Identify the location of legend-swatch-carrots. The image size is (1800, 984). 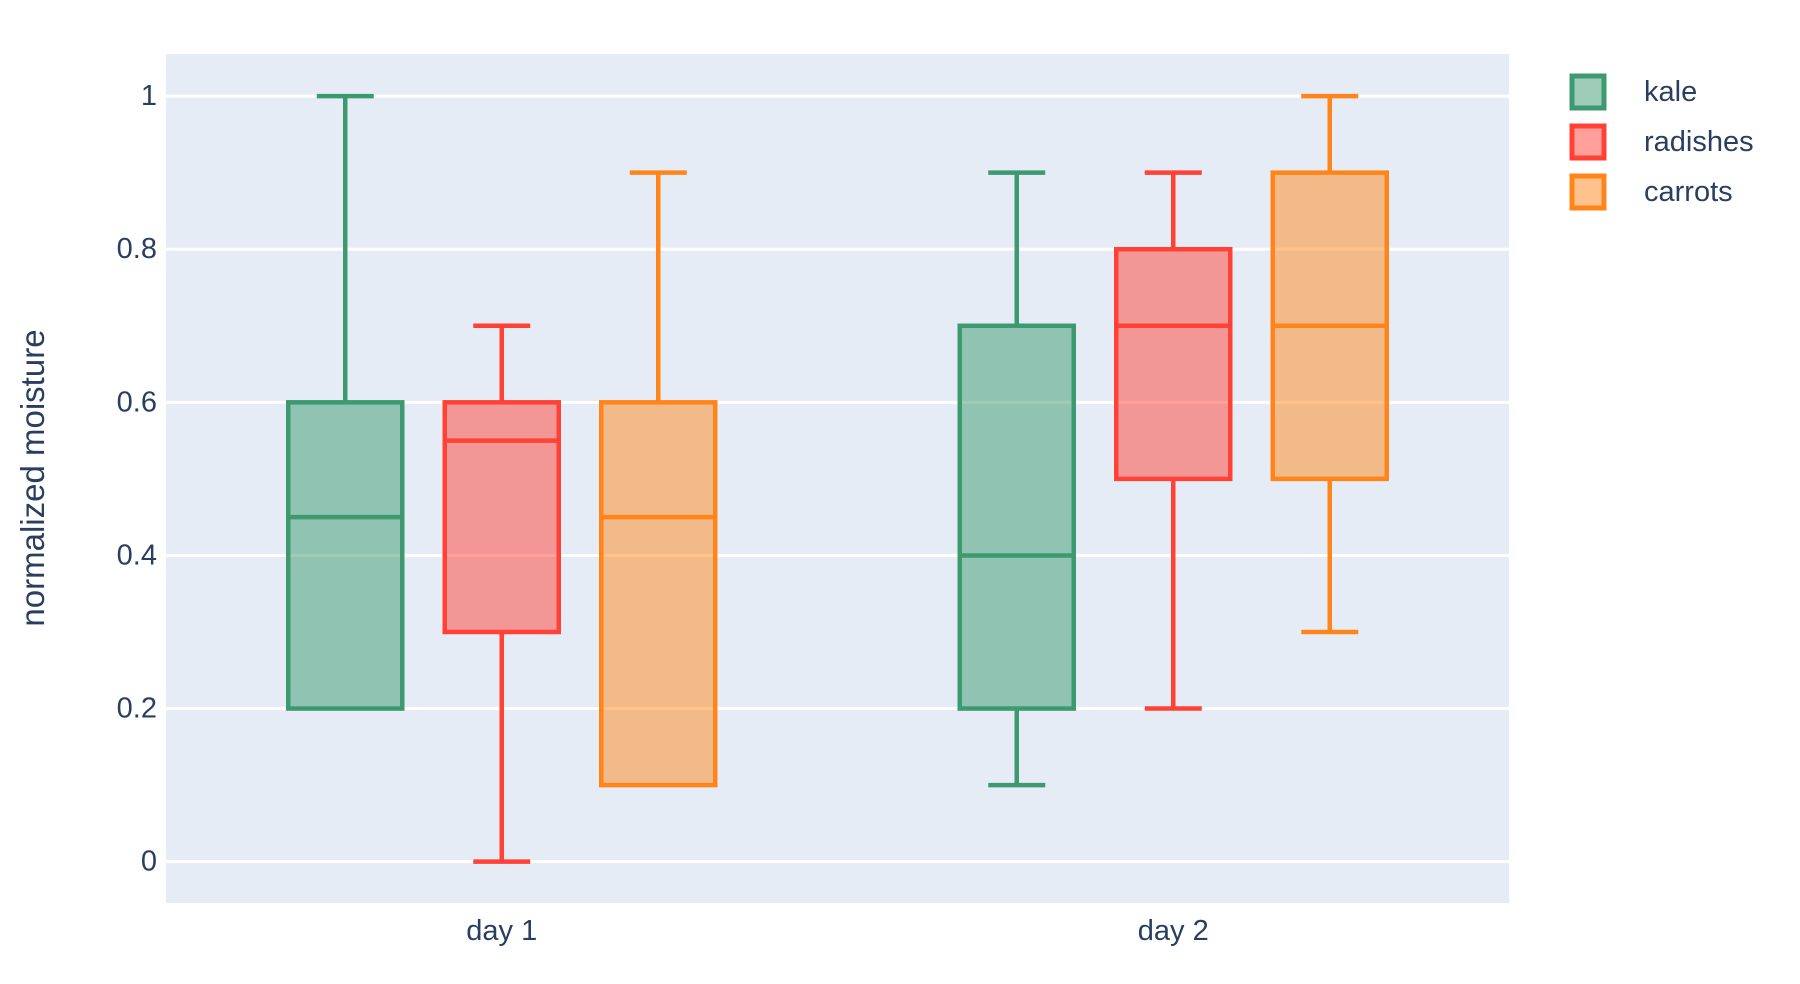
(1588, 192).